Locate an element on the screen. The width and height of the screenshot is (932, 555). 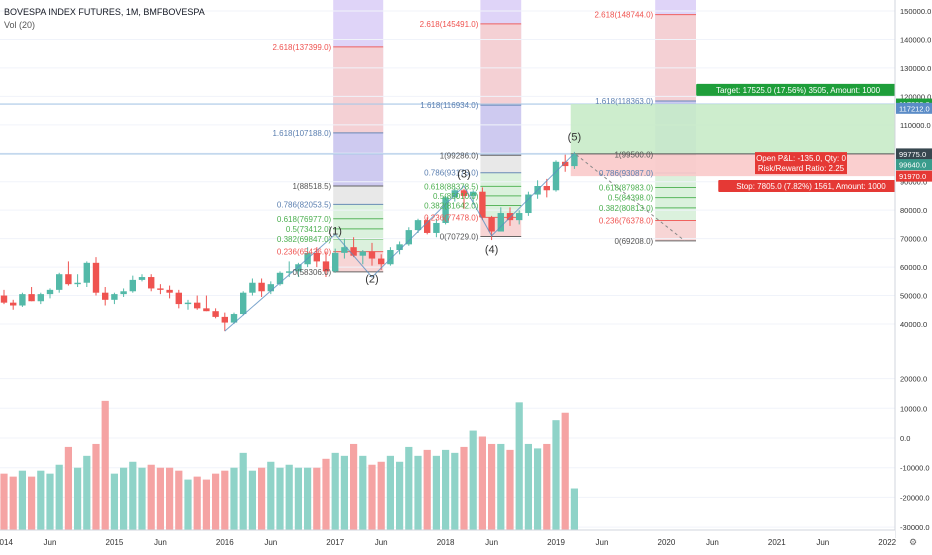
fib-level-label: 0.236(76378.0) is located at coordinates (626, 220).